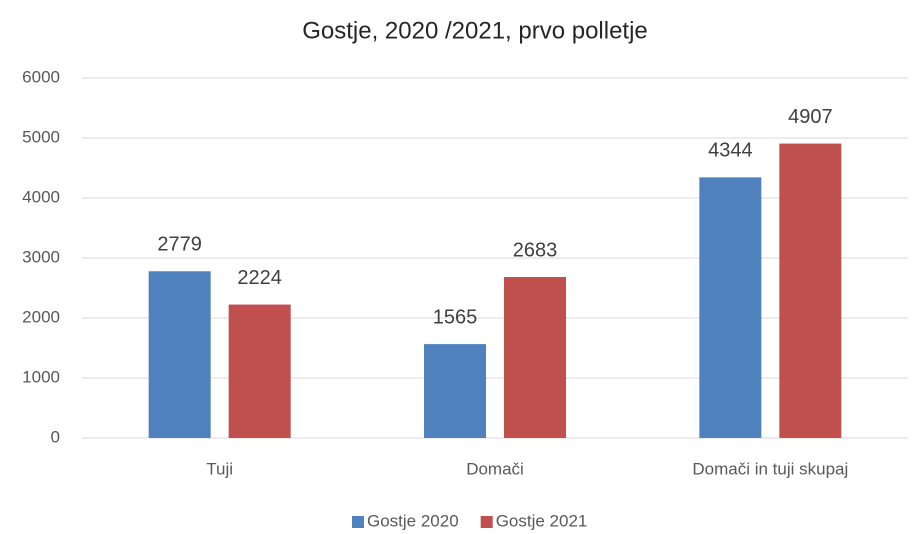  What do you see at coordinates (542, 520) in the screenshot?
I see `legend-label: Gostje 2021` at bounding box center [542, 520].